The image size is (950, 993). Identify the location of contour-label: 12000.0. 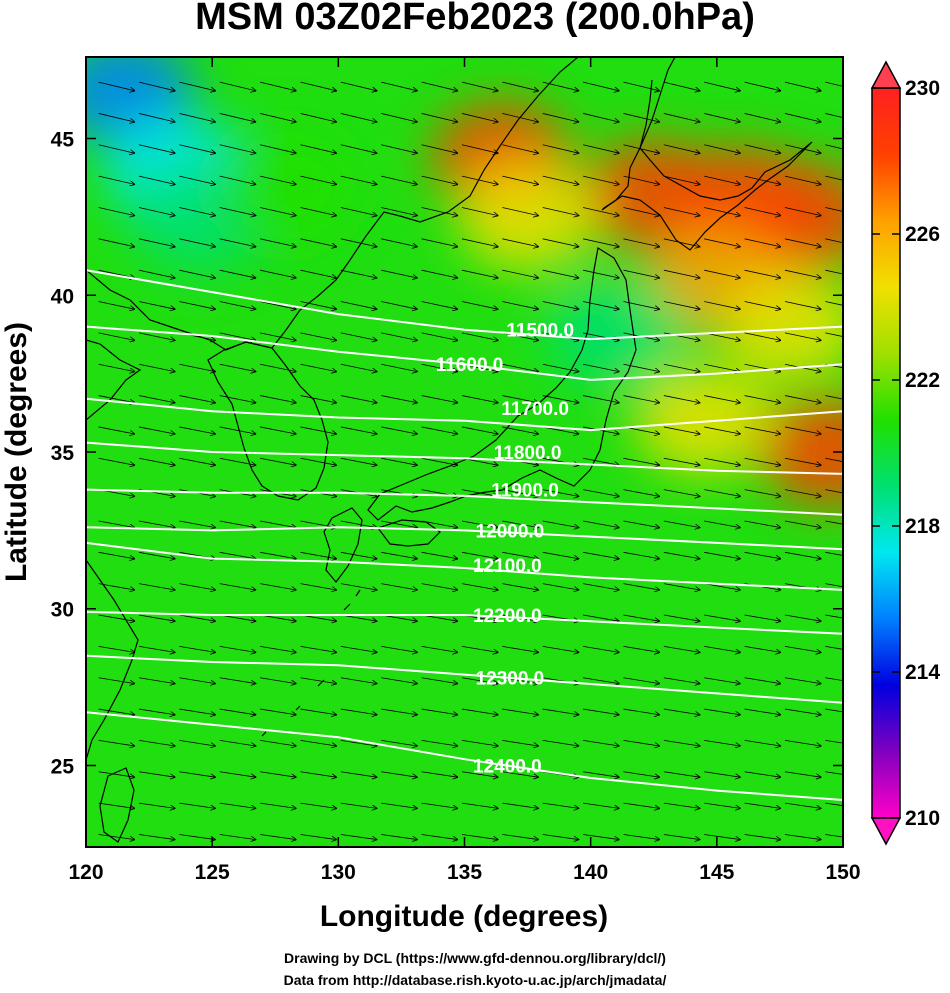
(510, 531).